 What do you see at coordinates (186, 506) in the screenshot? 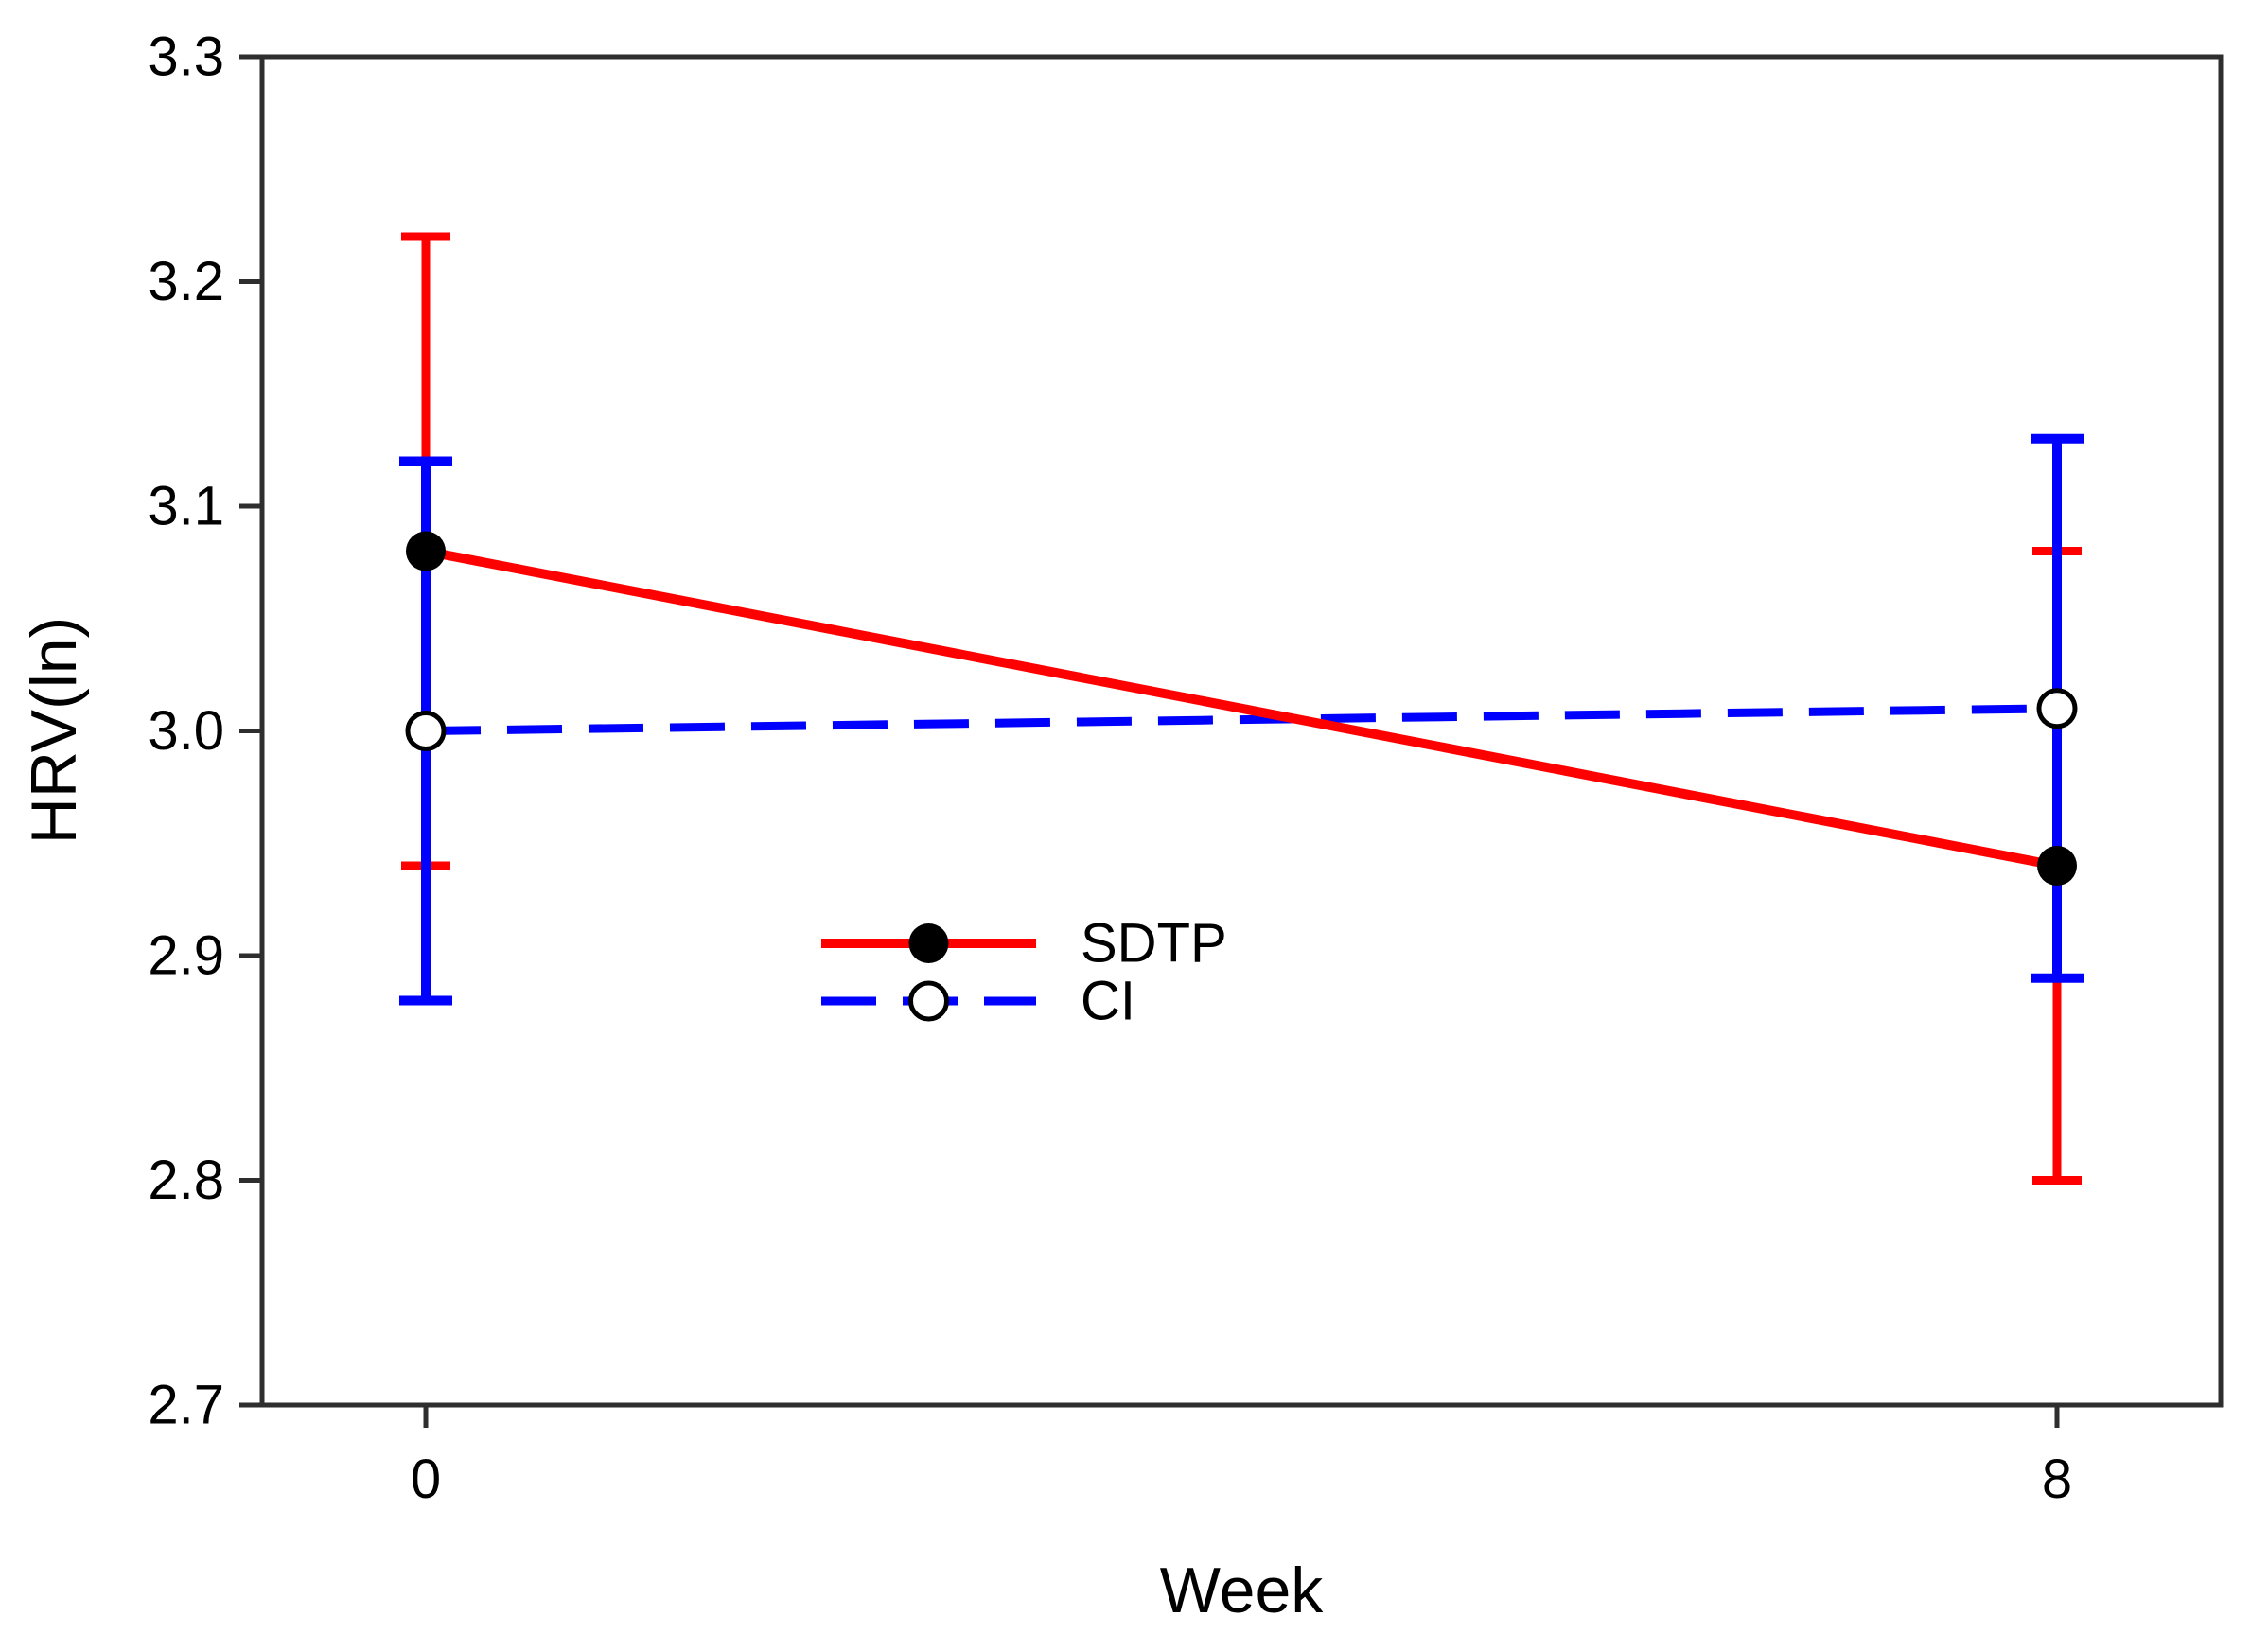
I see `y-tick-label: 3.1` at bounding box center [186, 506].